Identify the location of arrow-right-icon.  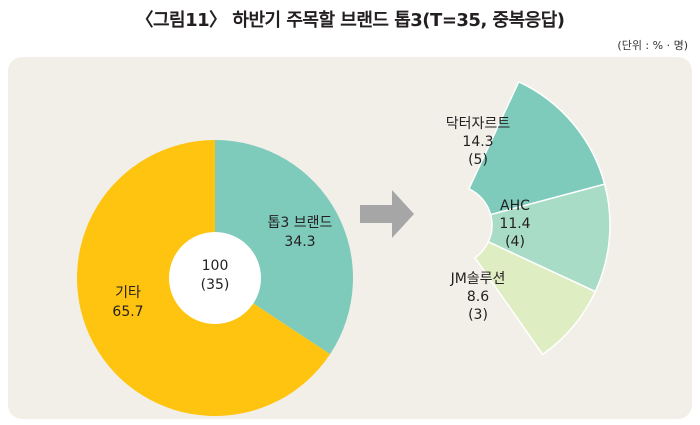
(387, 214).